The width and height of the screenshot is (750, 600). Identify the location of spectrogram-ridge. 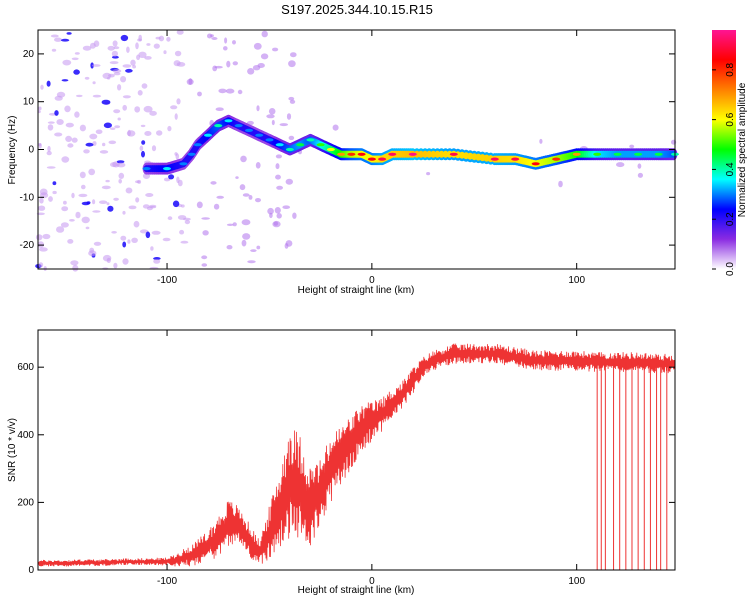
(410, 144).